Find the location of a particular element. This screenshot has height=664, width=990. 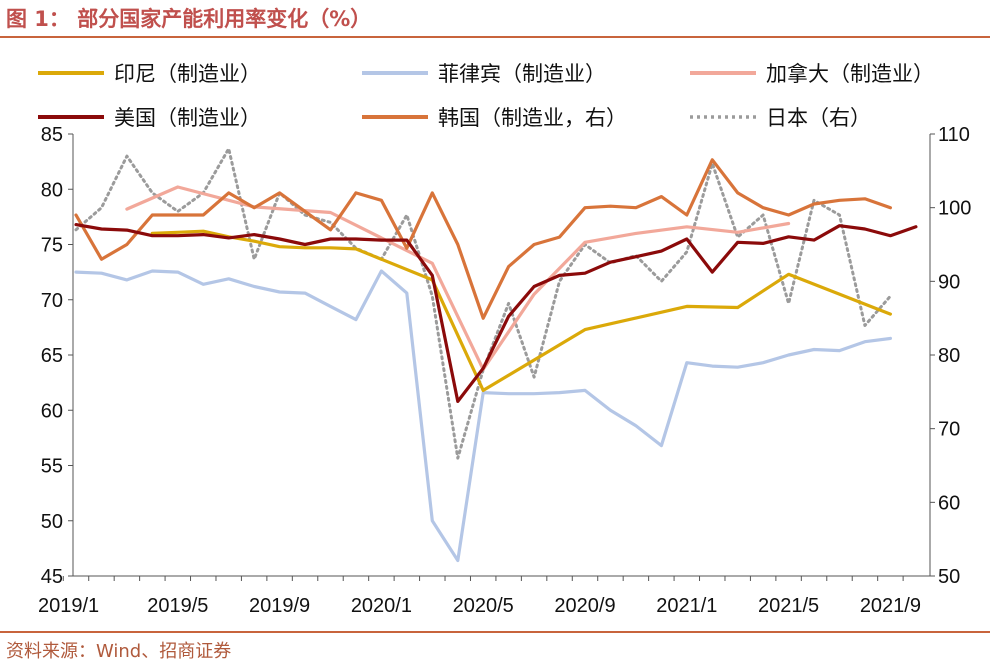

x-tick-label: 2020/5 is located at coordinates (483, 606).